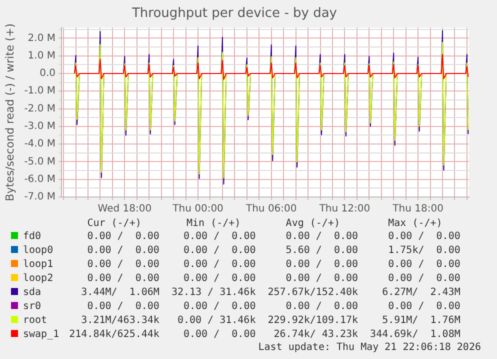 The width and height of the screenshot is (497, 359). What do you see at coordinates (213, 293) in the screenshot?
I see `text: 32.13 / 31.46k` at bounding box center [213, 293].